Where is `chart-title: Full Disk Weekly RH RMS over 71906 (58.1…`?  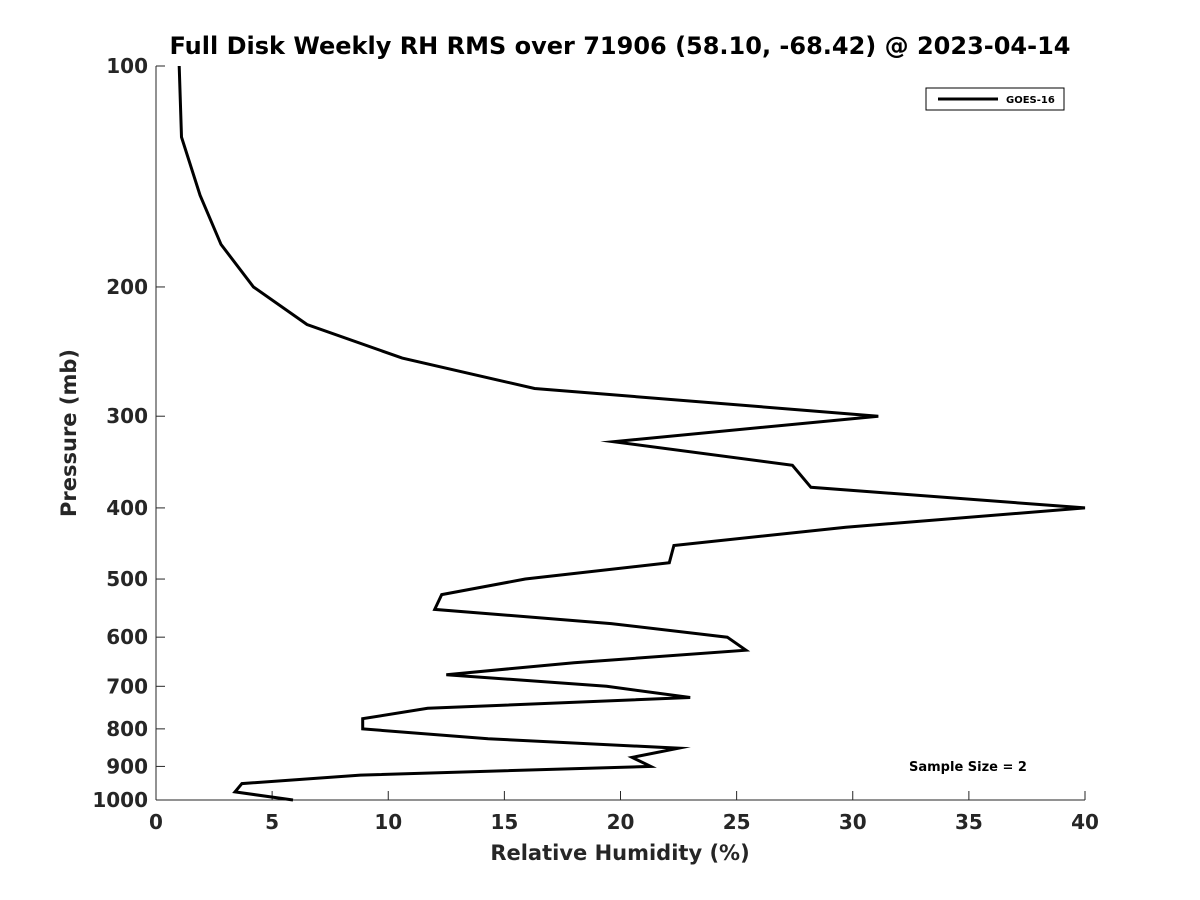 chart-title: Full Disk Weekly RH RMS over 71906 (58.1… is located at coordinates (619, 46).